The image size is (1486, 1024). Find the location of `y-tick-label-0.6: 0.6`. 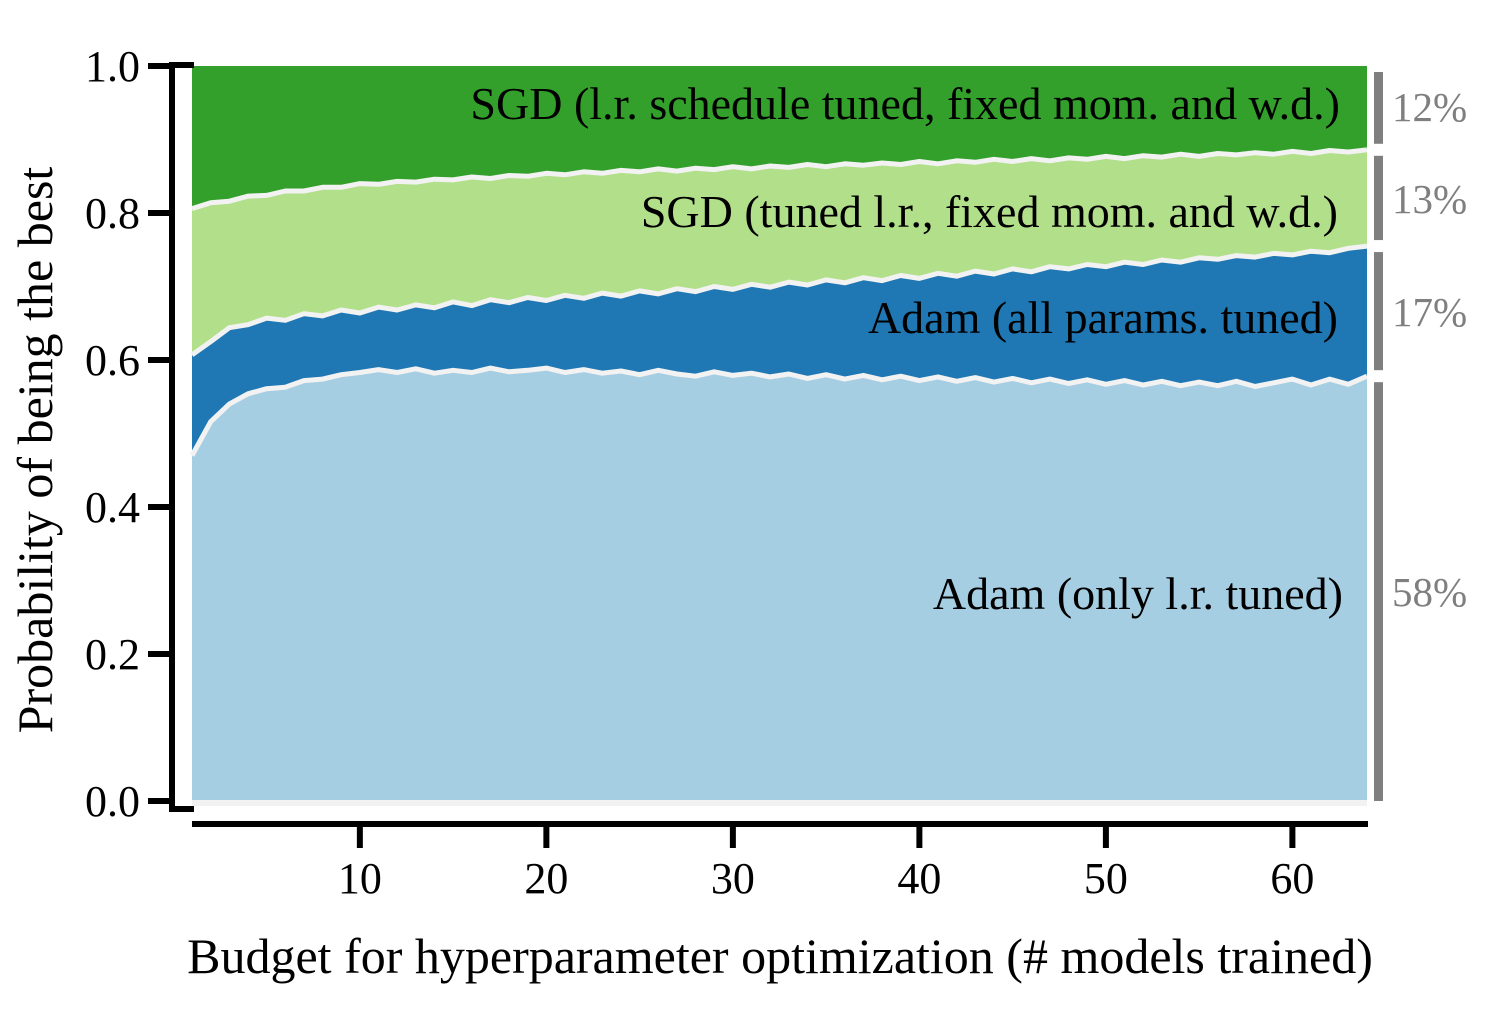

y-tick-label-0.6: 0.6 is located at coordinates (112, 360).